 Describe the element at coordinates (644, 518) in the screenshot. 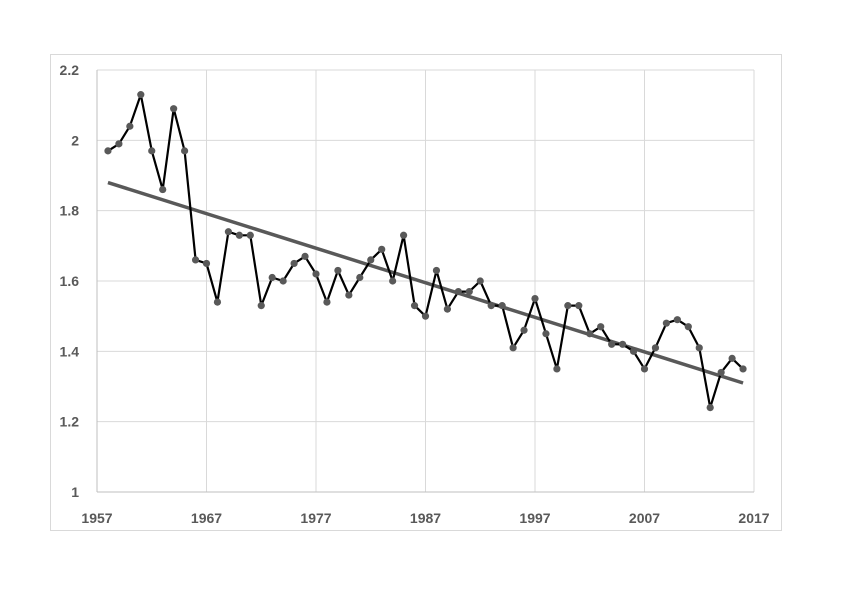

I see `x-tick-label: 2007` at that location.